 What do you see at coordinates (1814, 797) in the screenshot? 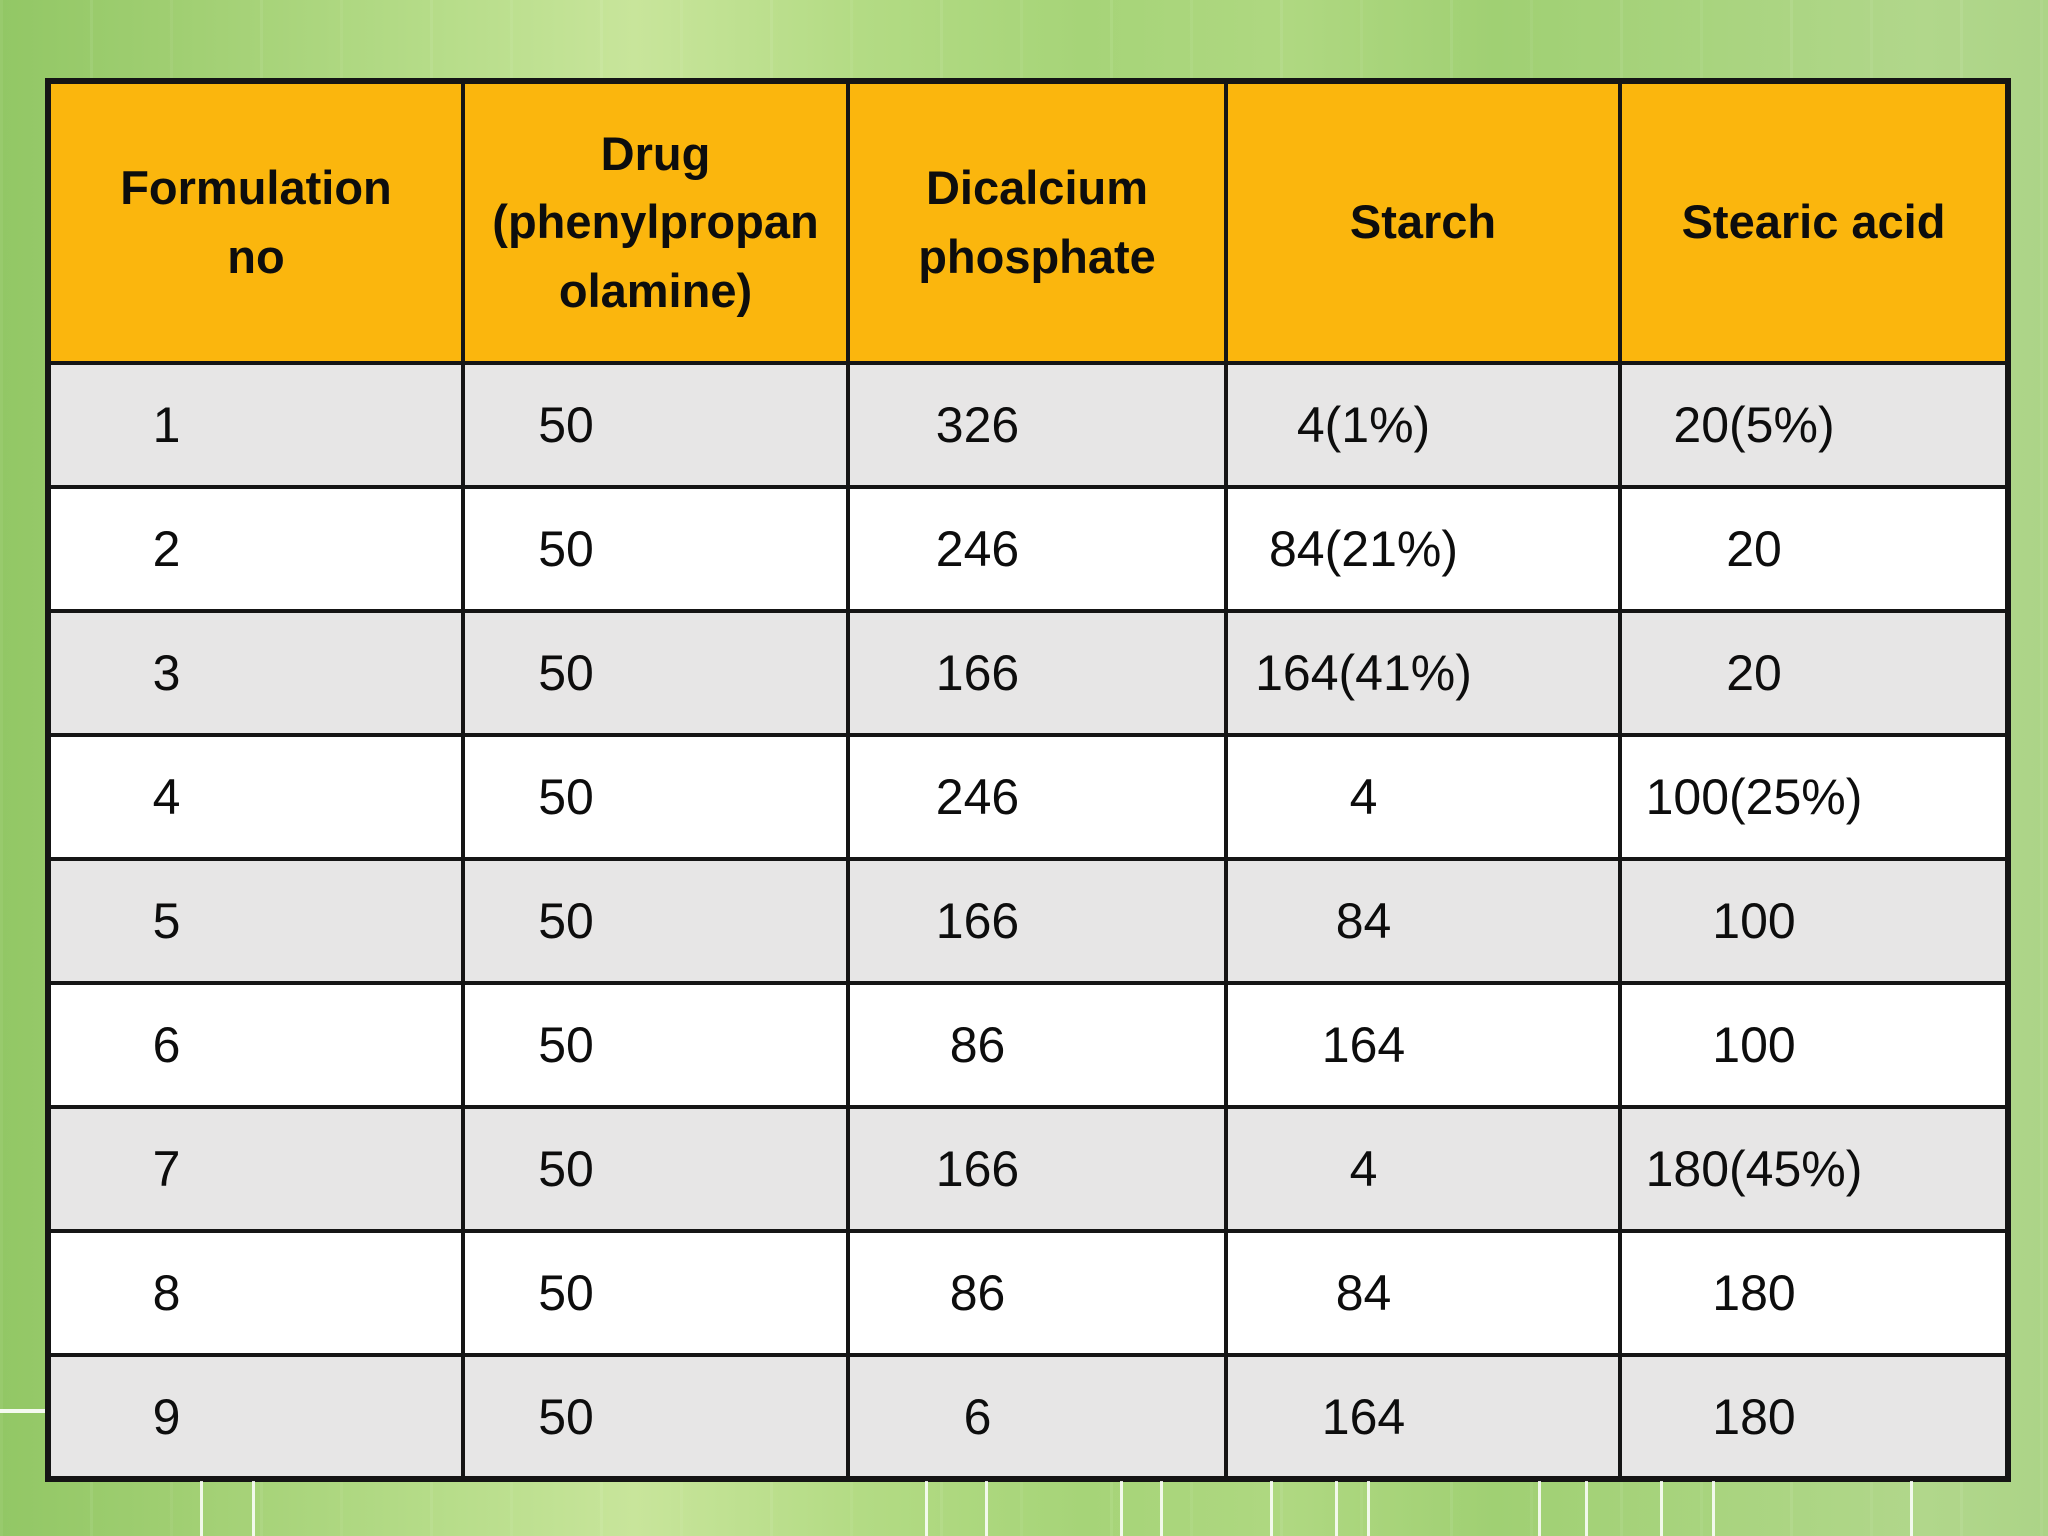
I see `table-cell: 100(25%)` at bounding box center [1814, 797].